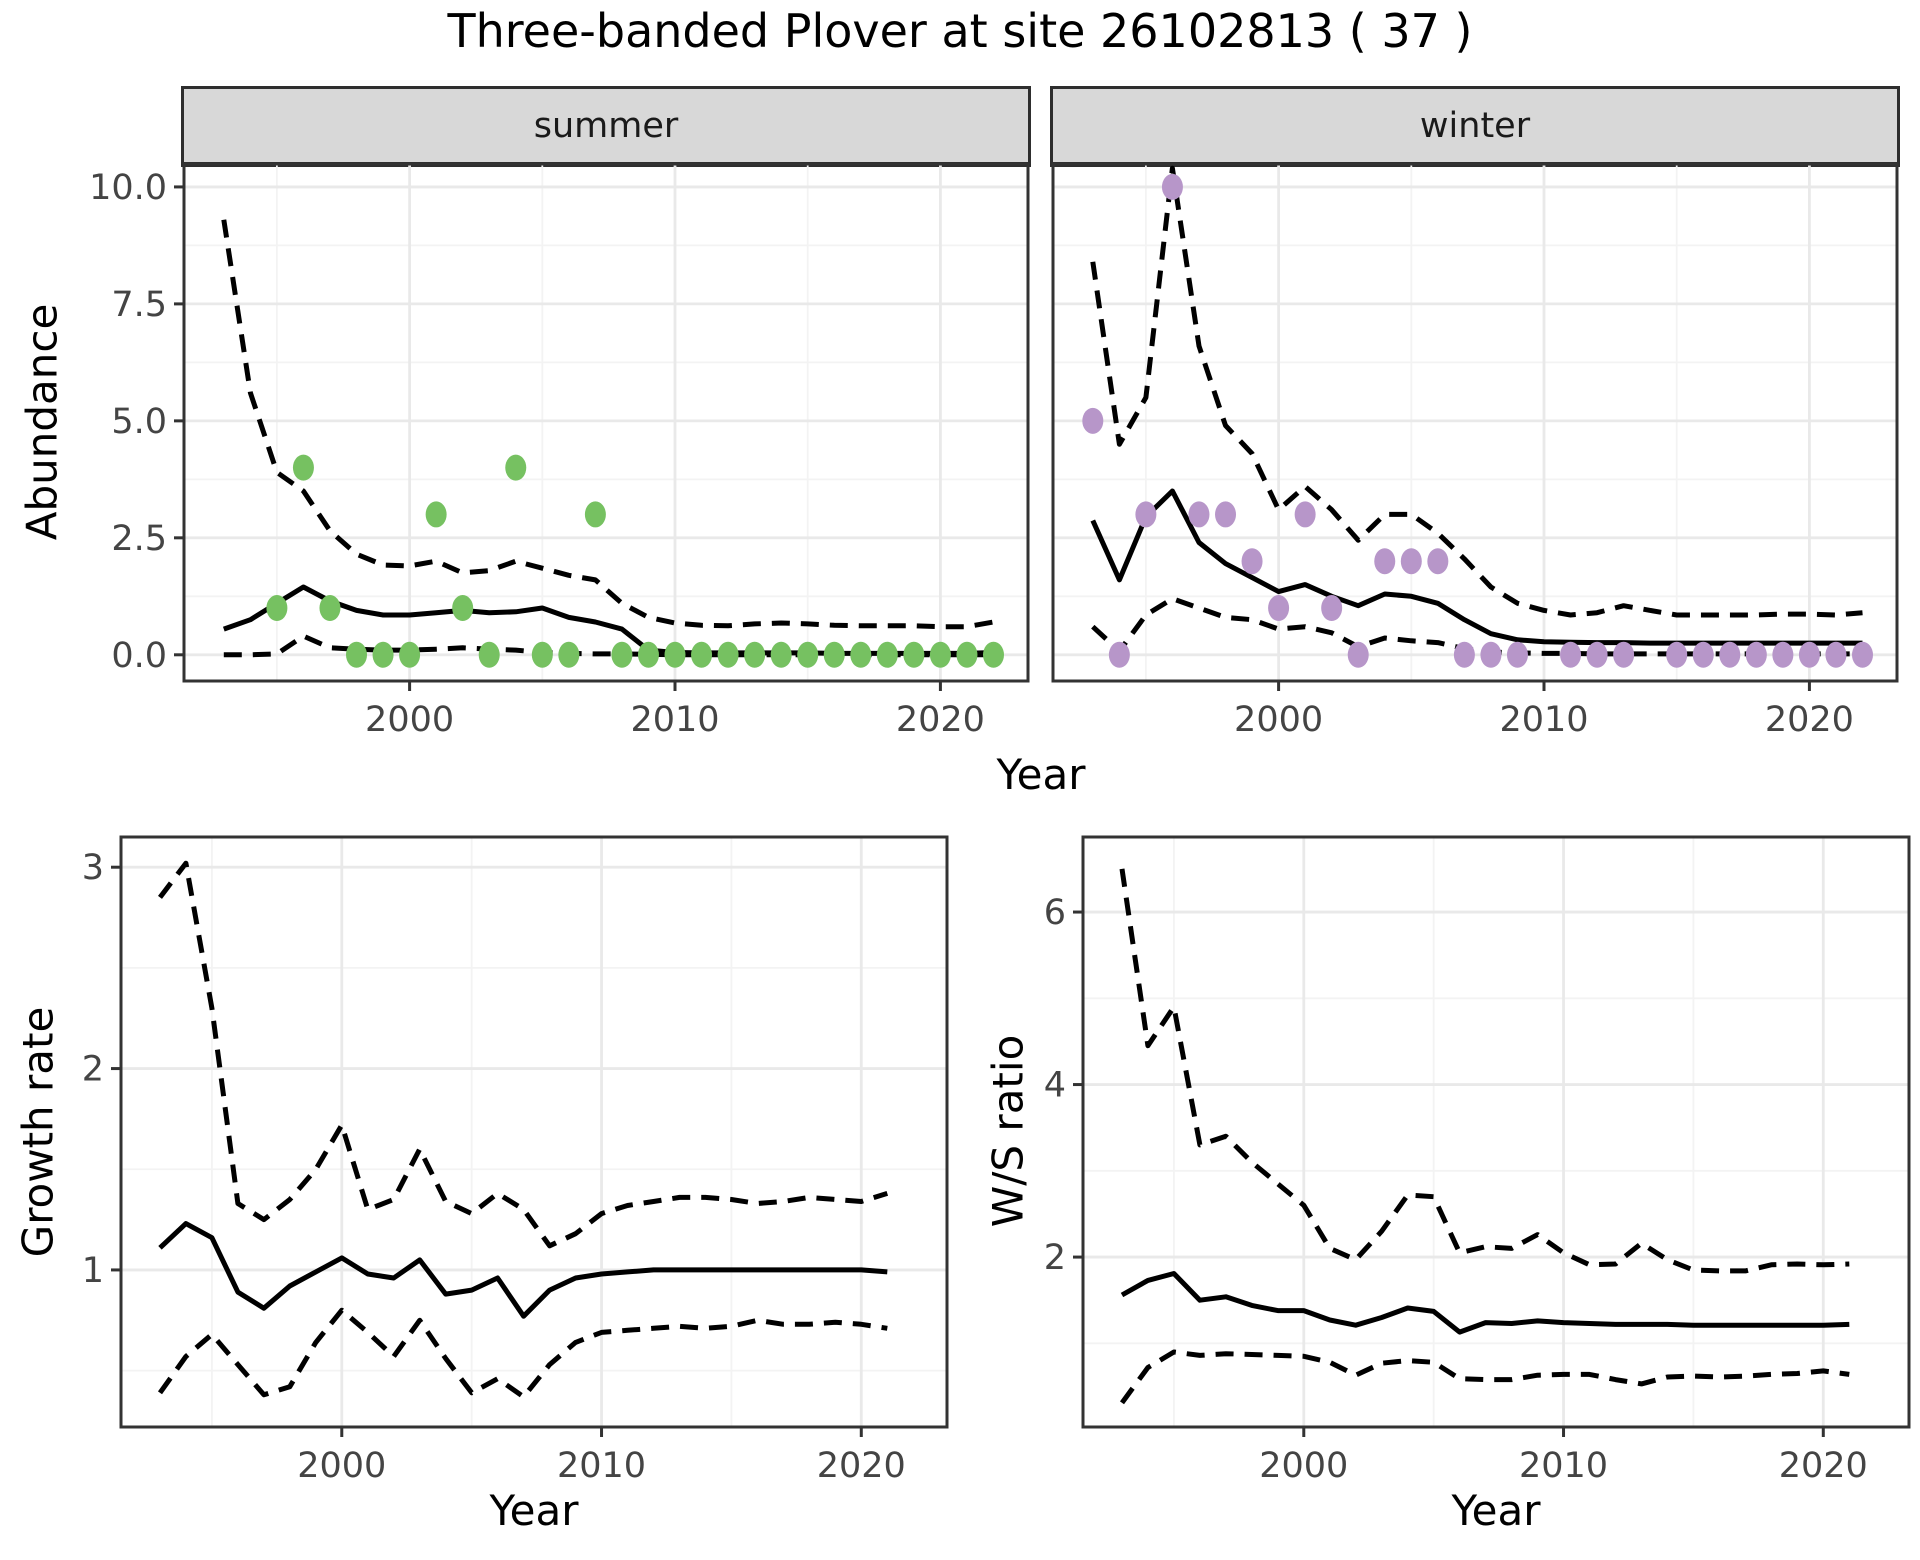 Image resolution: width=1920 pixels, height=1560 pixels. What do you see at coordinates (139, 656) in the screenshot?
I see `y-tick-label: 0.0` at bounding box center [139, 656].